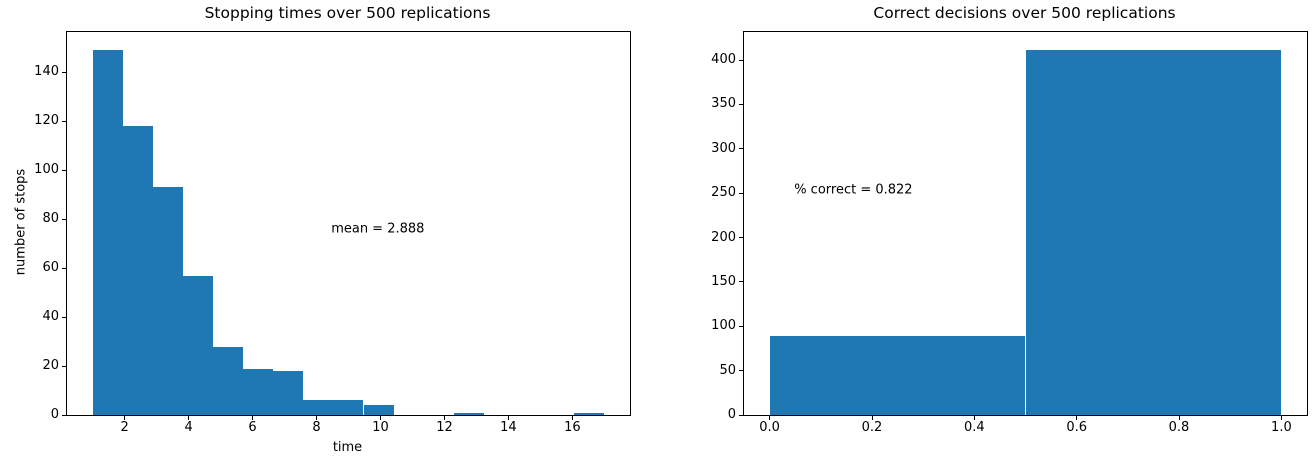 The height and width of the screenshot is (468, 1315). Describe the element at coordinates (316, 427) in the screenshot. I see `x-tick-label: 8` at that location.